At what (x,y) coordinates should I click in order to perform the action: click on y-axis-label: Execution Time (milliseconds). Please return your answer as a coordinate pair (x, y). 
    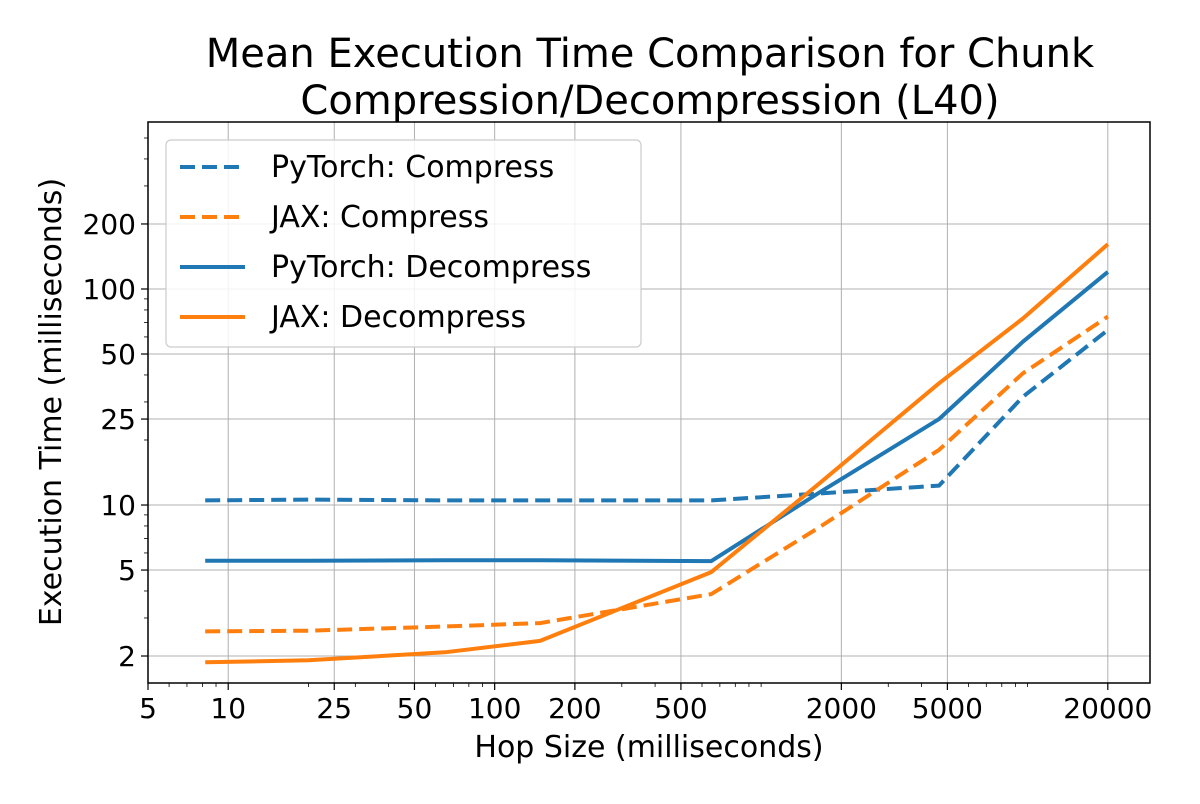
    Looking at the image, I should click on (51, 402).